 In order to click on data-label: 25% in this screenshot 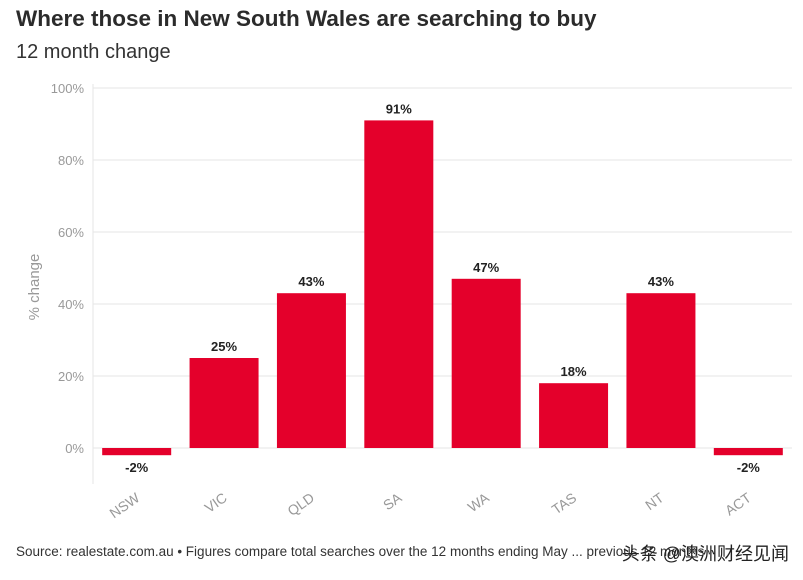, I will do `click(224, 346)`.